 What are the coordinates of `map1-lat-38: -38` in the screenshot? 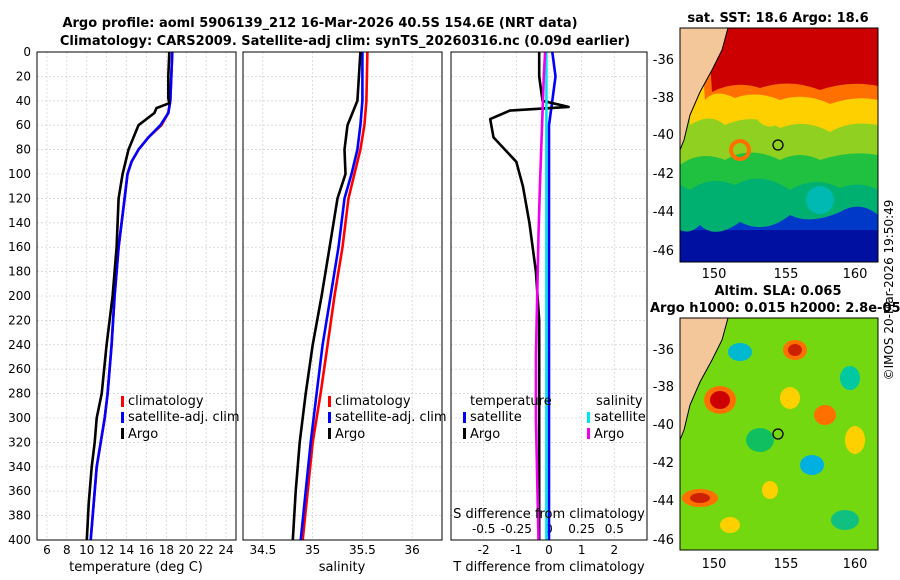 It's located at (663, 98).